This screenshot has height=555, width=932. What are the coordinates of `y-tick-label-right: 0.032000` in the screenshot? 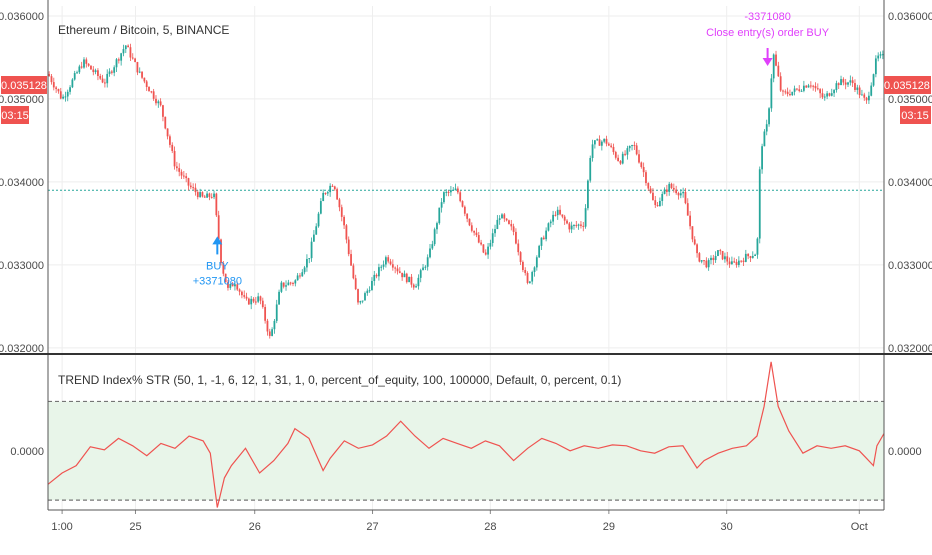 It's located at (910, 349).